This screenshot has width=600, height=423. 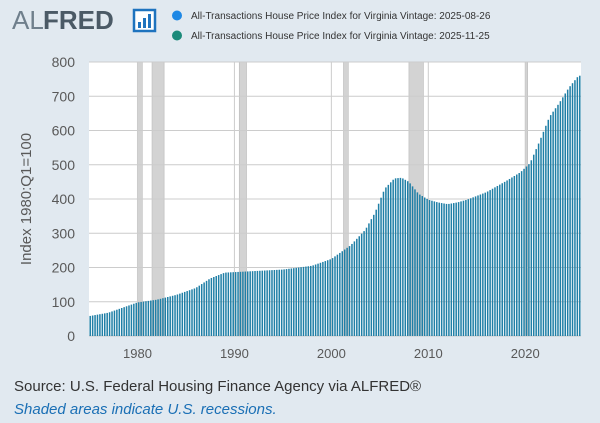 I want to click on y-axis-ticks: 0 100 200 300 400 500 600 700 800, so click(x=64, y=199).